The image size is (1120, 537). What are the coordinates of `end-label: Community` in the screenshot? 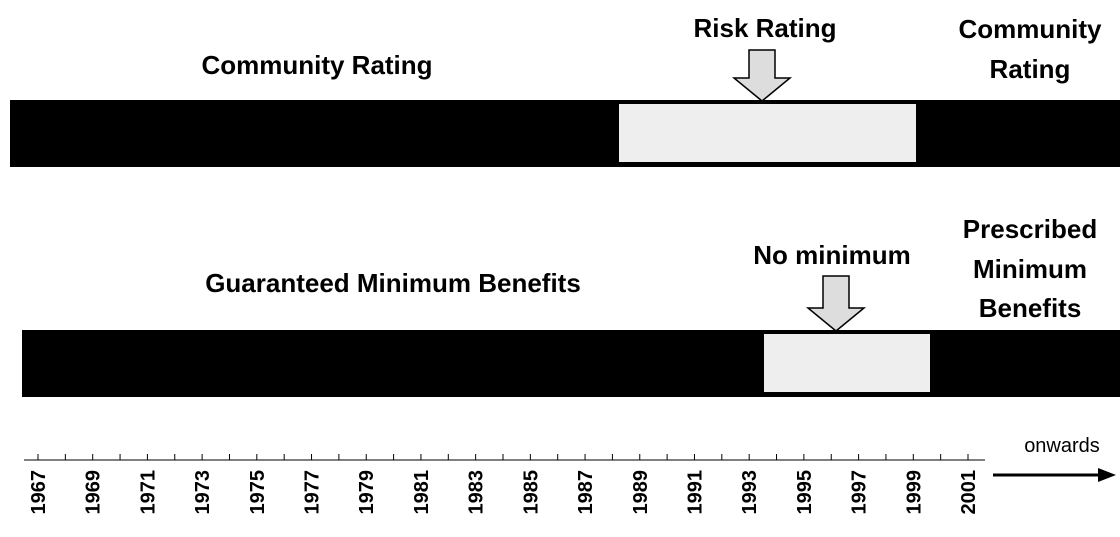 It's located at (1031, 29).